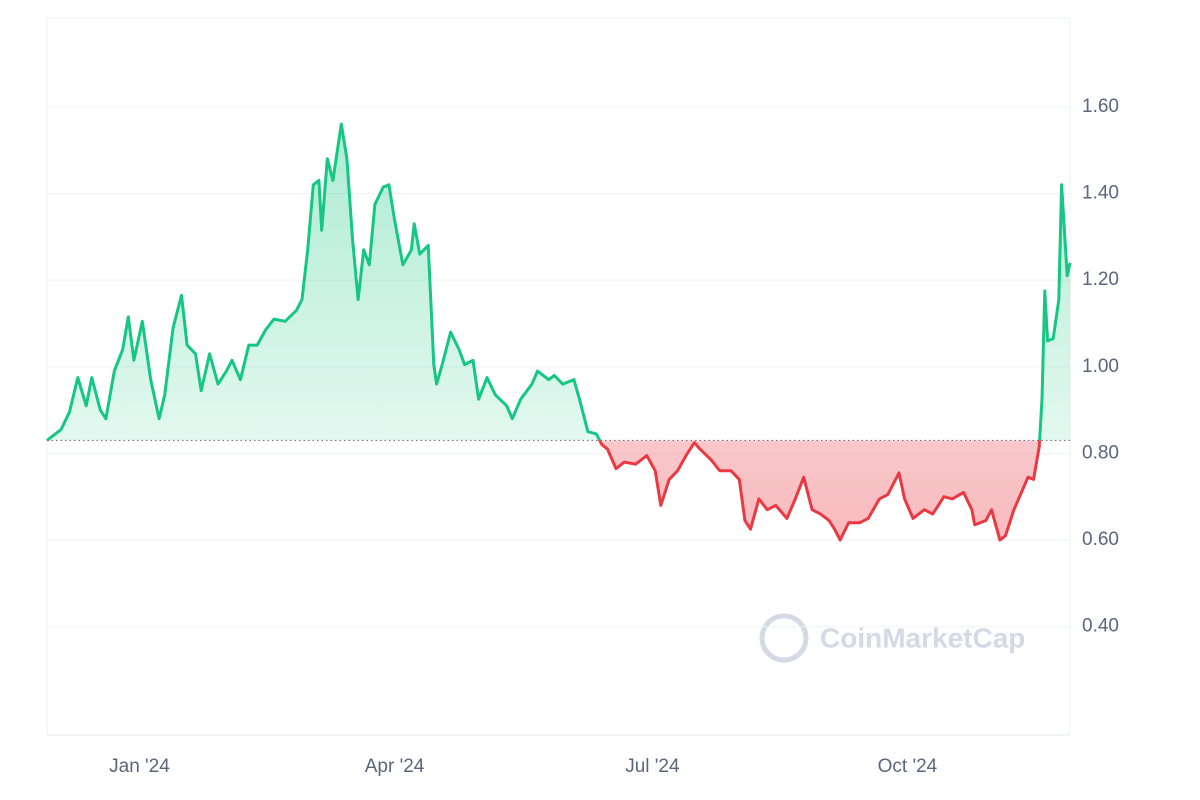 Image resolution: width=1200 pixels, height=800 pixels. Describe the element at coordinates (395, 766) in the screenshot. I see `x-tick-label: Apr '24` at that location.